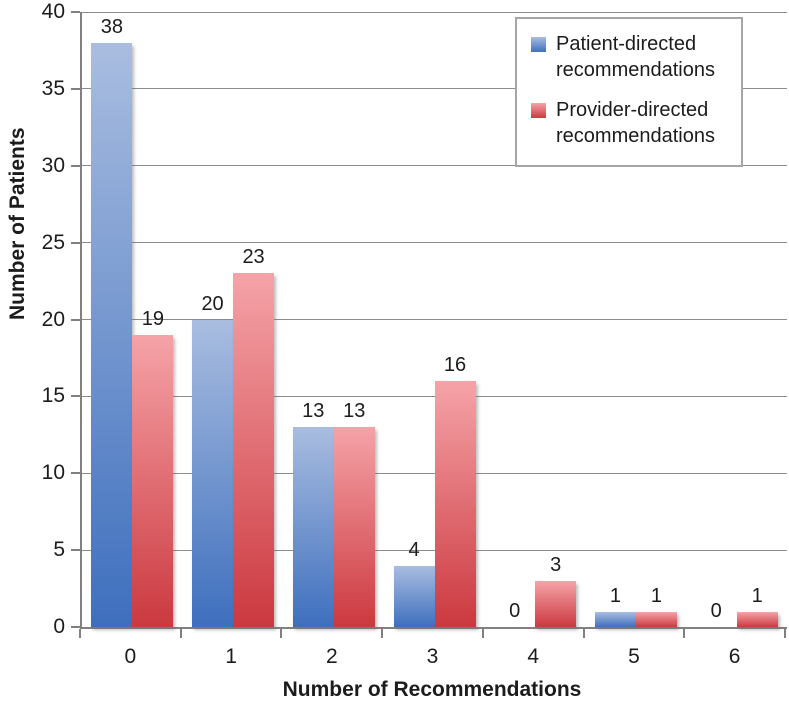 The height and width of the screenshot is (709, 789). What do you see at coordinates (716, 611) in the screenshot?
I see `data-label-patient-6: 0` at bounding box center [716, 611].